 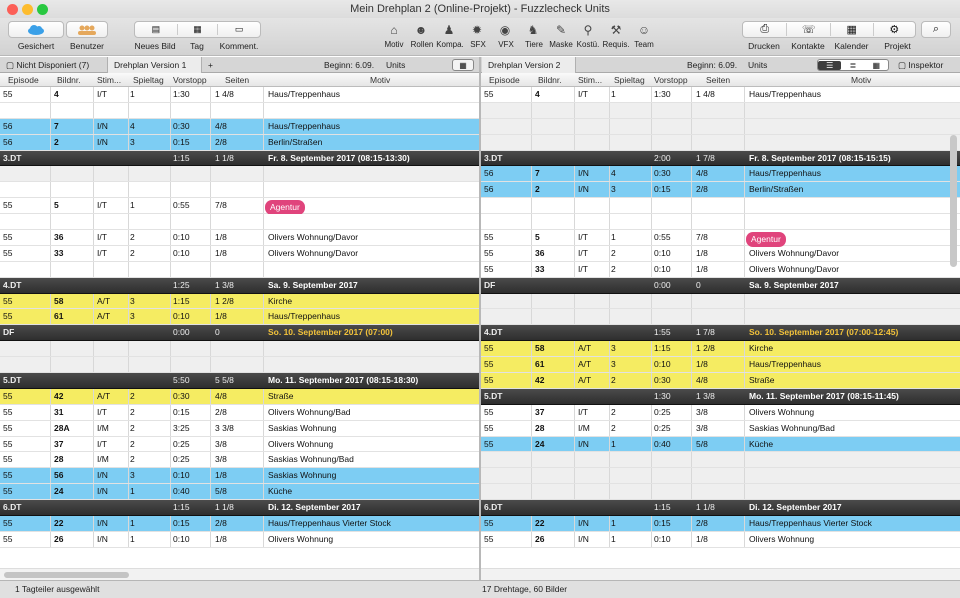 What do you see at coordinates (69, 80) in the screenshot?
I see `col-bildnr: Bildnr.` at bounding box center [69, 80].